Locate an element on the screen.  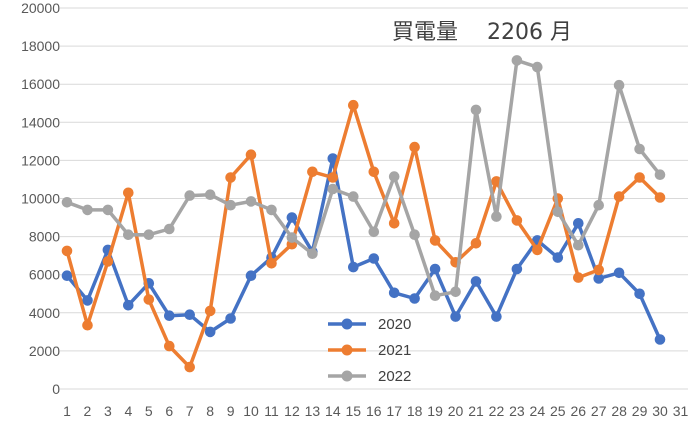
x-tick-label-2: 2 is located at coordinates (88, 411).